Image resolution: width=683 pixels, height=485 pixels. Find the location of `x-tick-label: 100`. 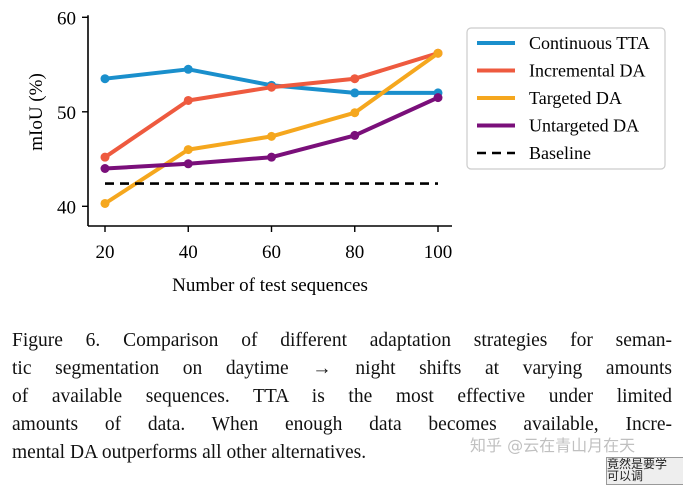

x-tick-label: 100 is located at coordinates (438, 252).